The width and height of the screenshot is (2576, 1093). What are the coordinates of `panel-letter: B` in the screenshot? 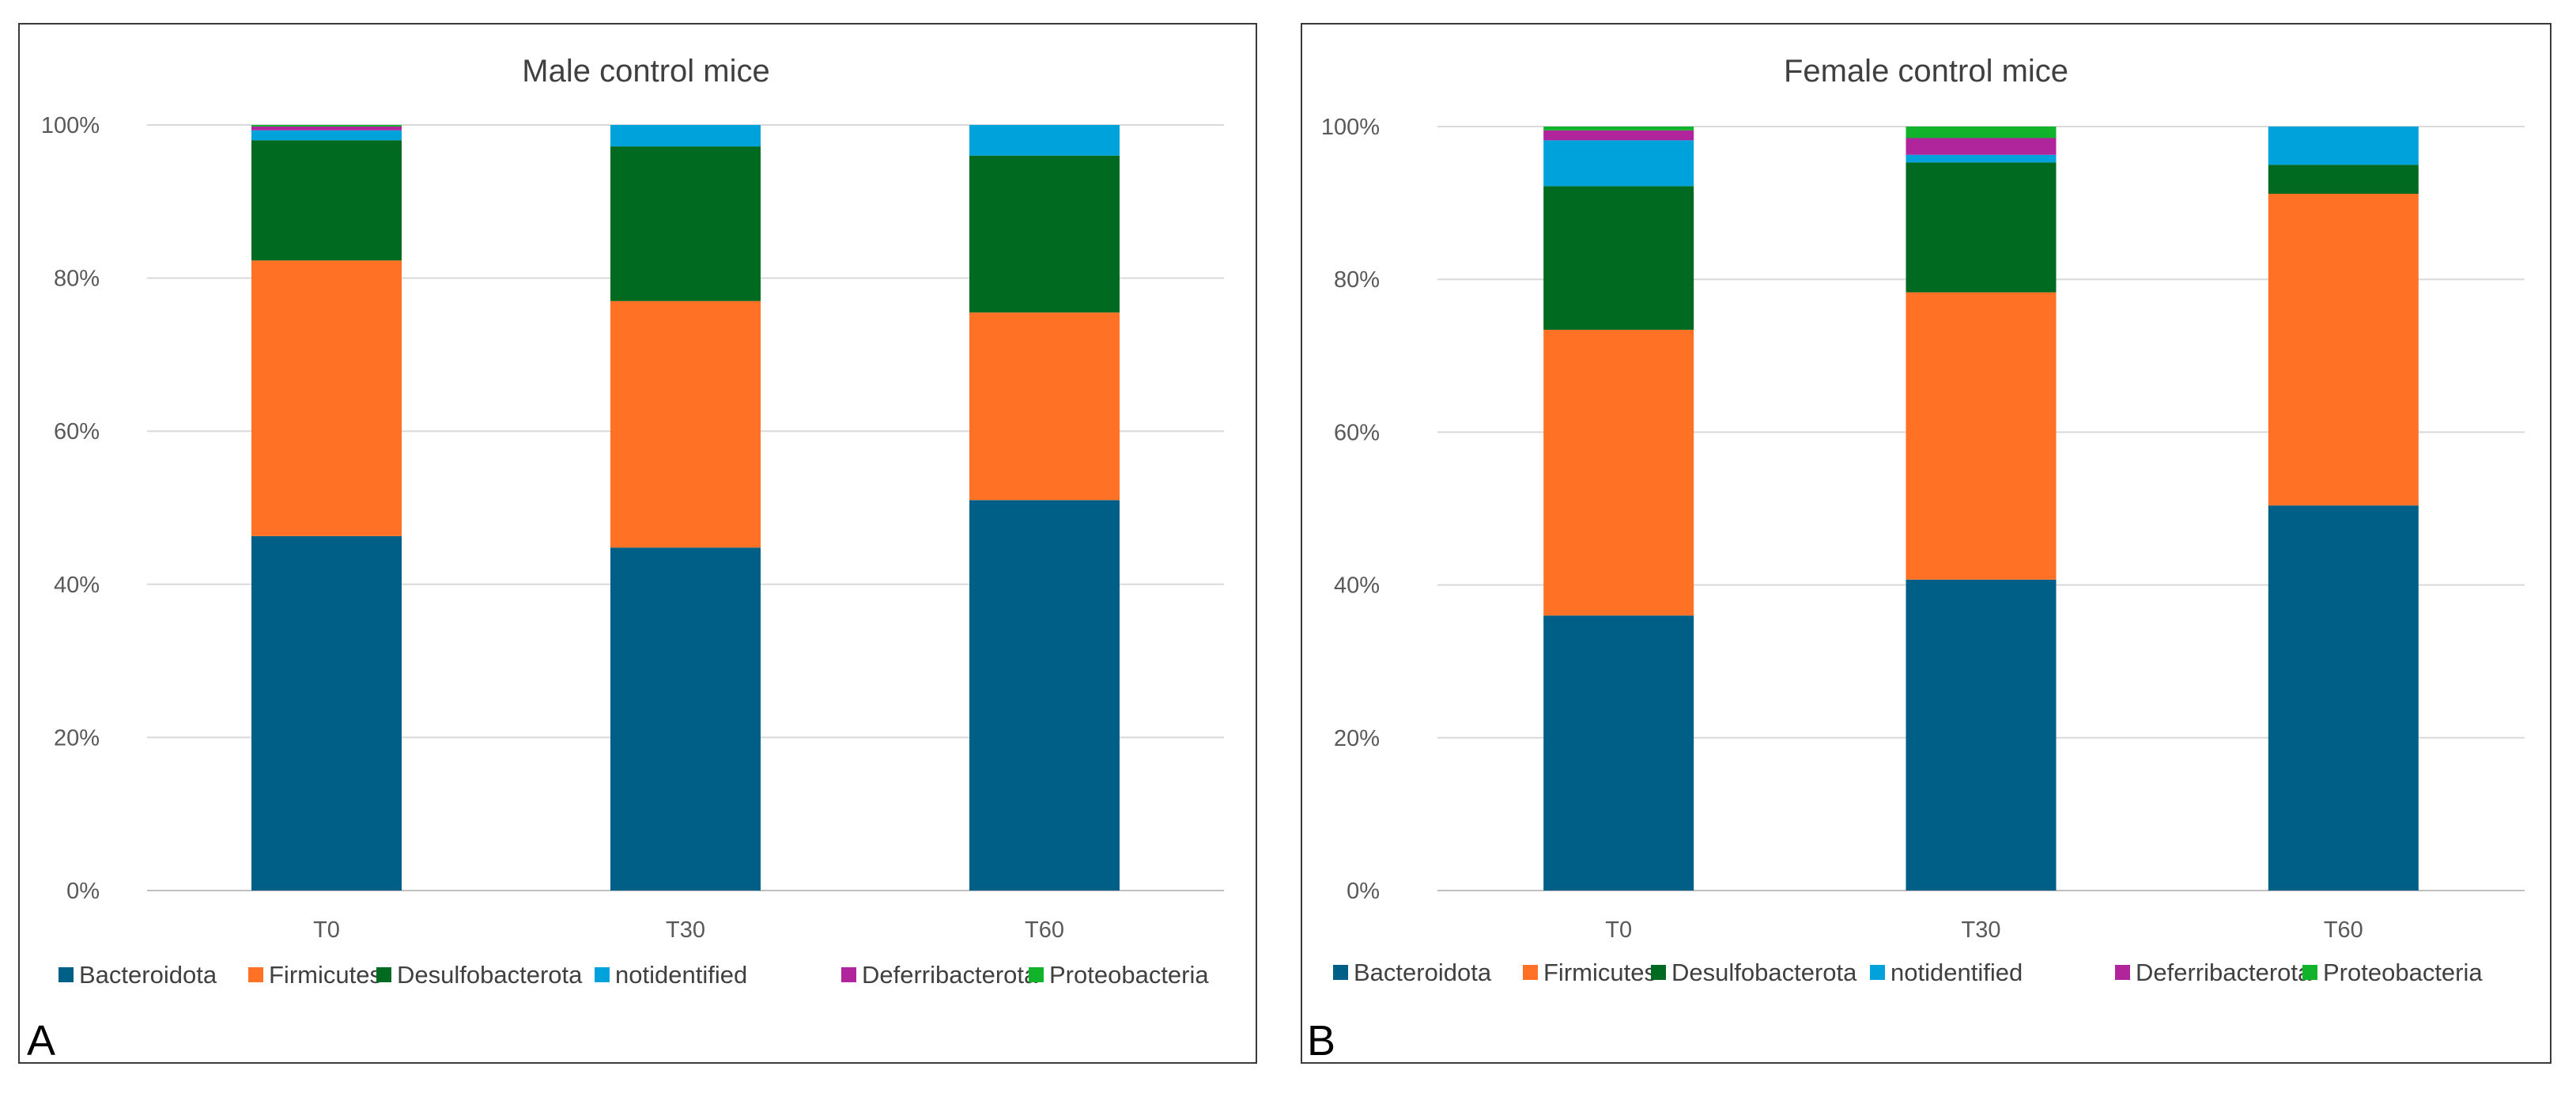 It's located at (1321, 1041).